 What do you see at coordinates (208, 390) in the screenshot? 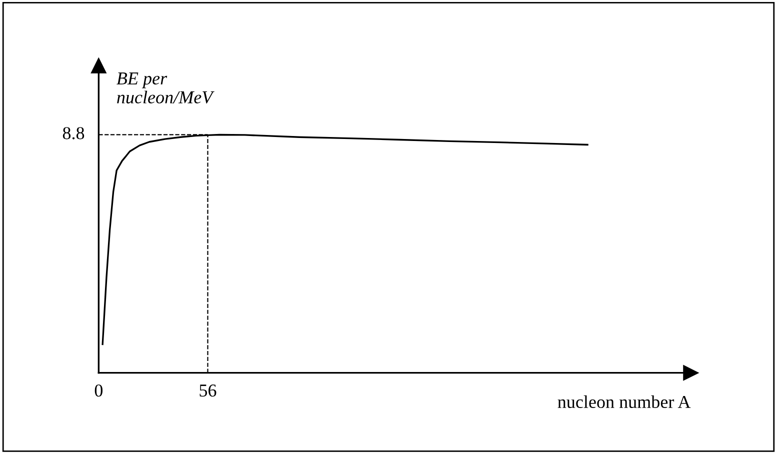
I see `x-tick-label: 56` at bounding box center [208, 390].